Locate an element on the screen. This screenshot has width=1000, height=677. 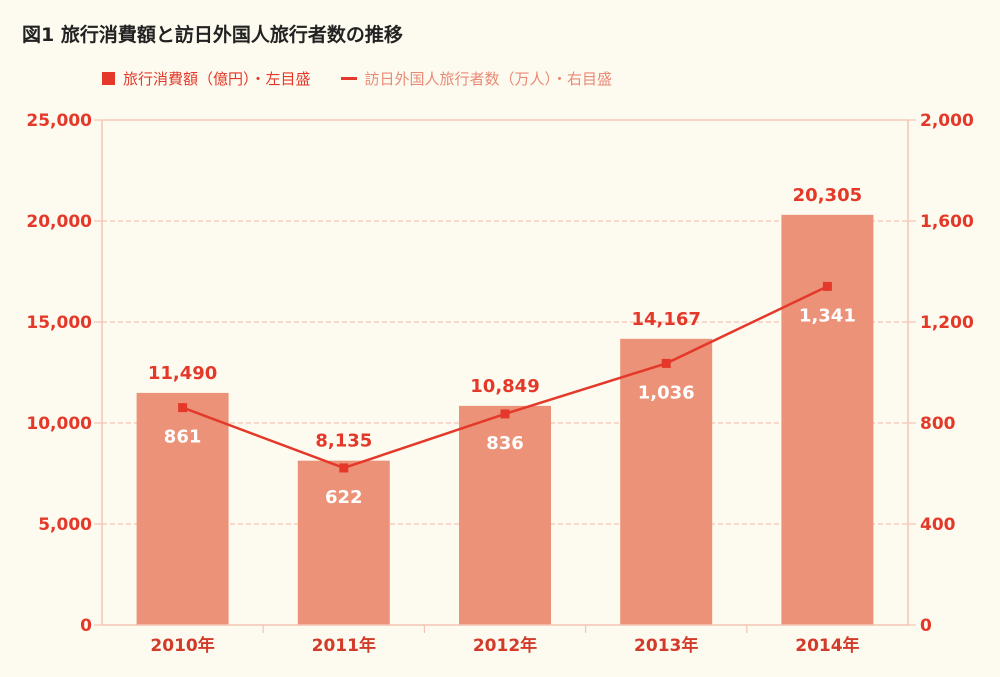
bar-value-label: 20,305 is located at coordinates (827, 195).